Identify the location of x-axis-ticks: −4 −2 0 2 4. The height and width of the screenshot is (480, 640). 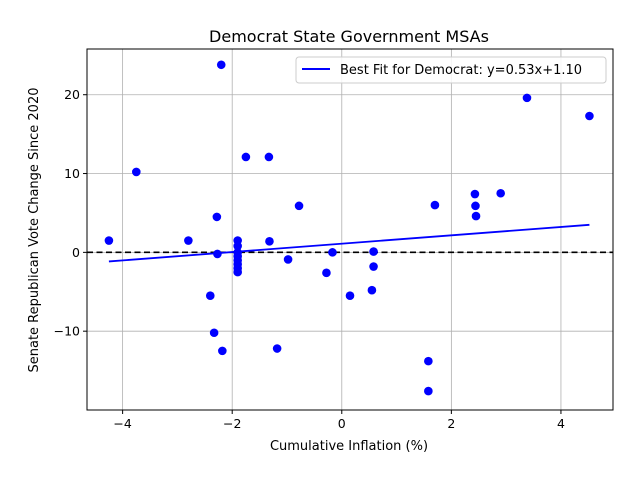
(339, 420).